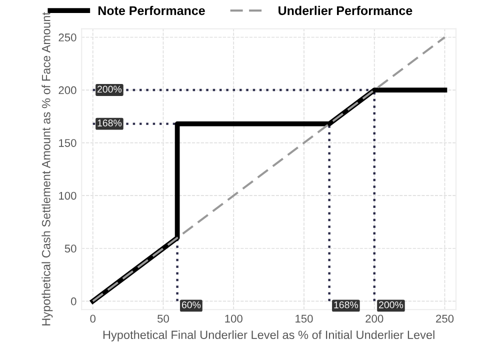 Image resolution: width=480 pixels, height=360 pixels. What do you see at coordinates (67, 38) in the screenshot?
I see `y-tick-label: 250` at bounding box center [67, 38].